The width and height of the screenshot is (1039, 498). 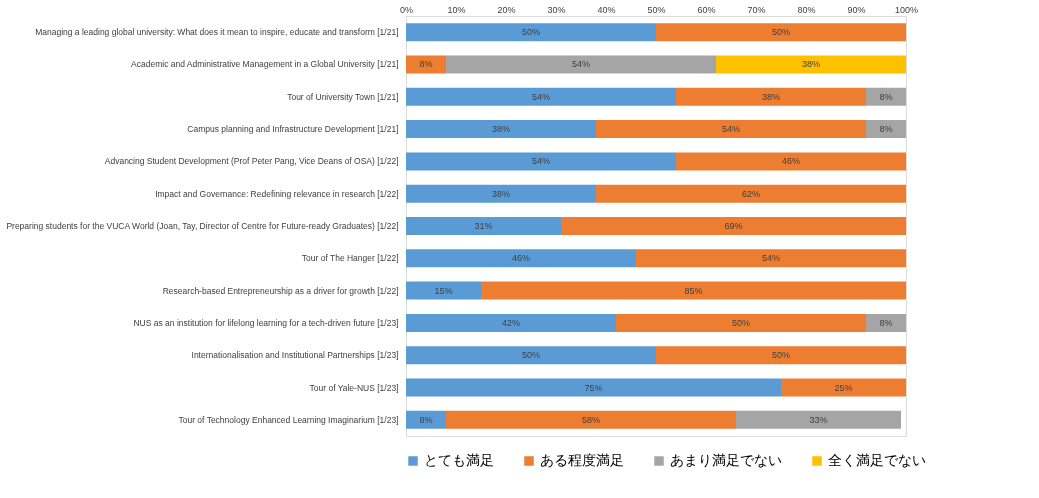 I want to click on y-tick-label: Impact and Governance: Redefining relevance in research [1/22], so click(x=277, y=193).